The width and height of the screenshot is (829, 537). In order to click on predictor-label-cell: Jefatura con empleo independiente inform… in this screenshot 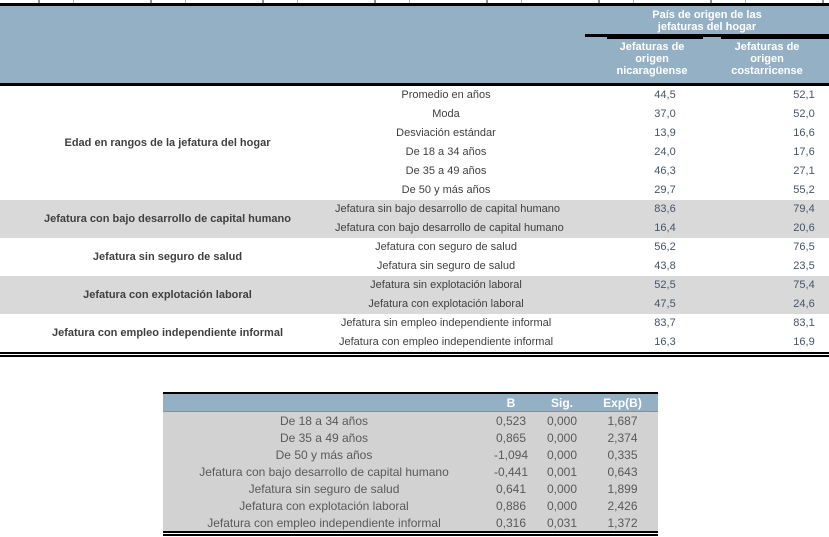, I will do `click(324, 522)`.